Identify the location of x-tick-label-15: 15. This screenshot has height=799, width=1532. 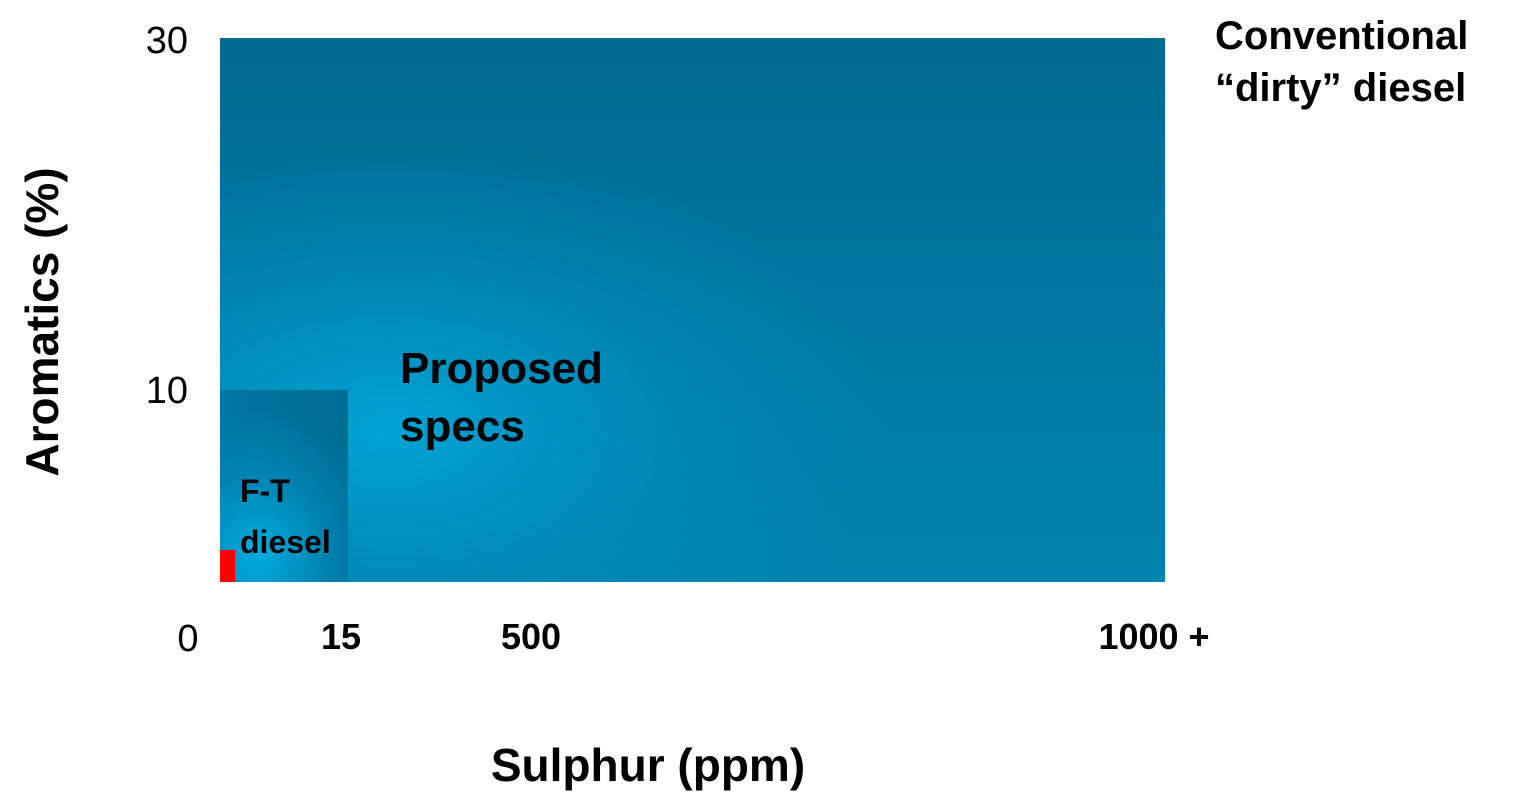
(341, 636).